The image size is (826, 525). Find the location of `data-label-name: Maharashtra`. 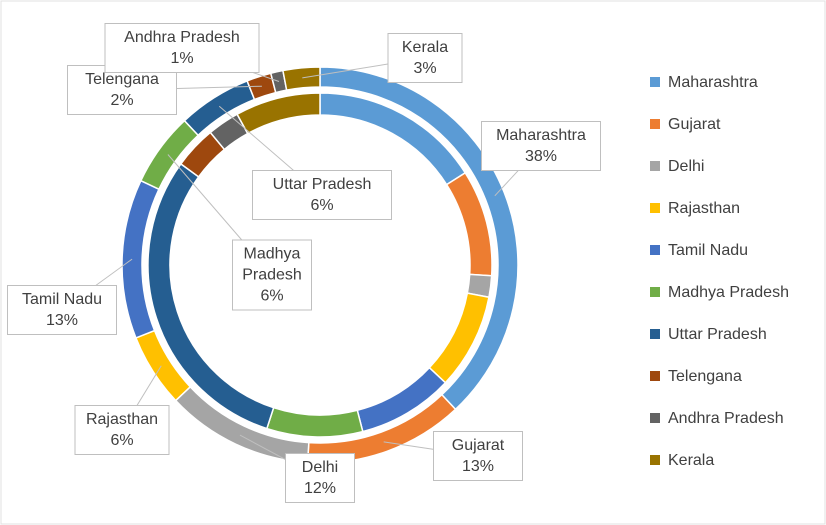

data-label-name: Maharashtra is located at coordinates (541, 135).